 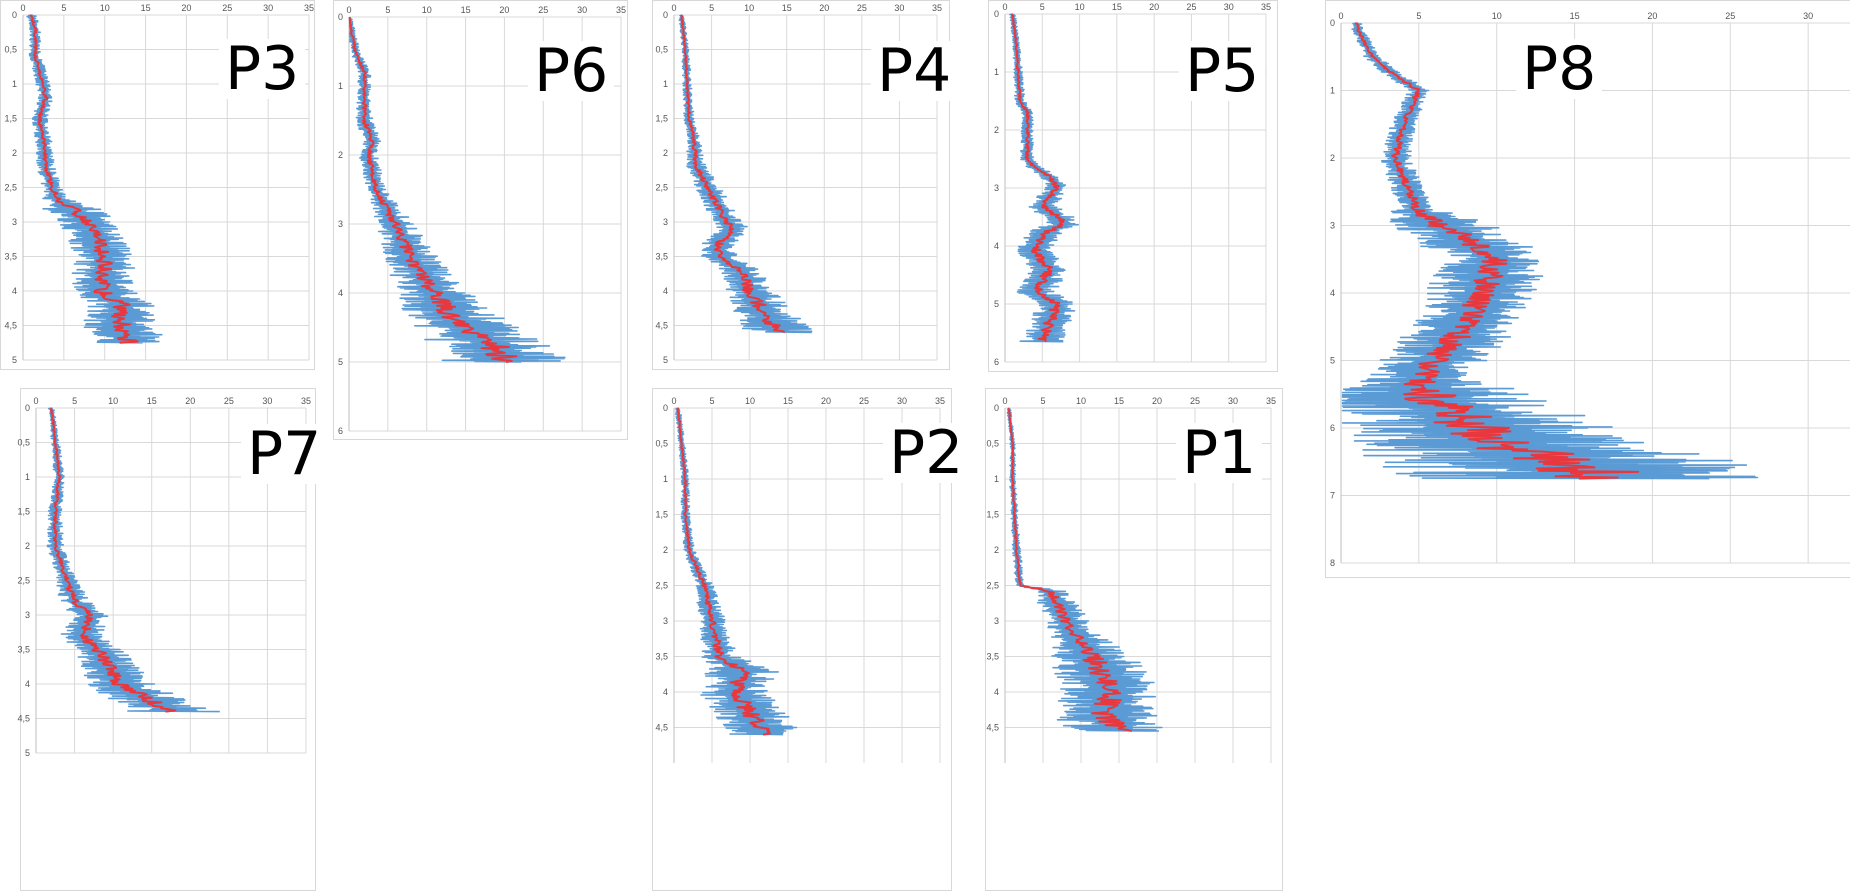 I want to click on y-tick-label: 1, so click(x=665, y=479).